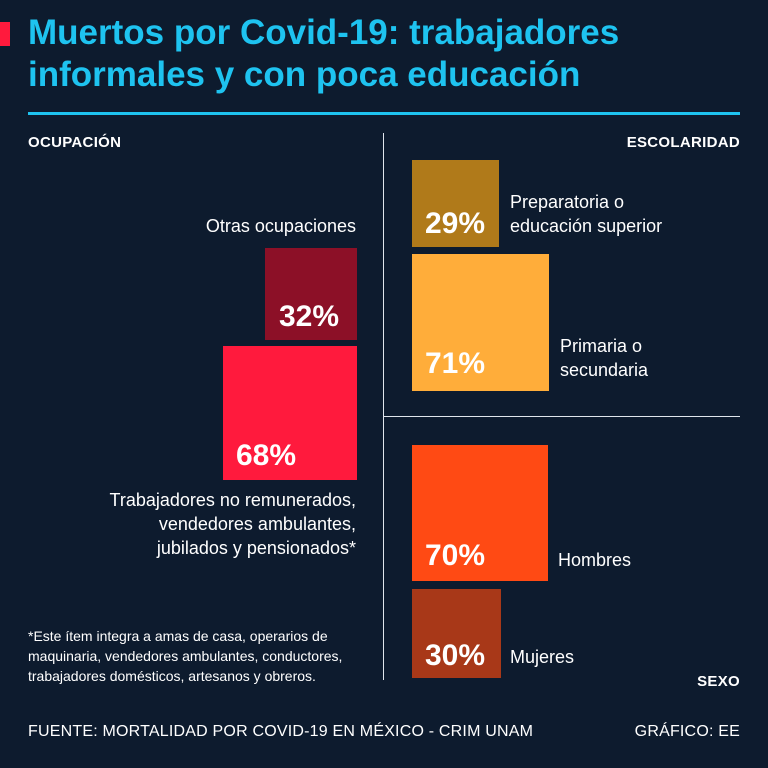 This screenshot has width=768, height=768. Describe the element at coordinates (75, 142) in the screenshot. I see `section-label-ocupacion: OCUPACIÓN` at that location.